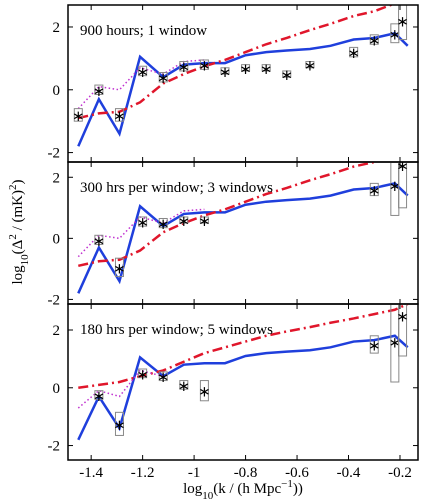 This screenshot has height=502, width=436. I want to click on label-part: −1, so click(287, 484).